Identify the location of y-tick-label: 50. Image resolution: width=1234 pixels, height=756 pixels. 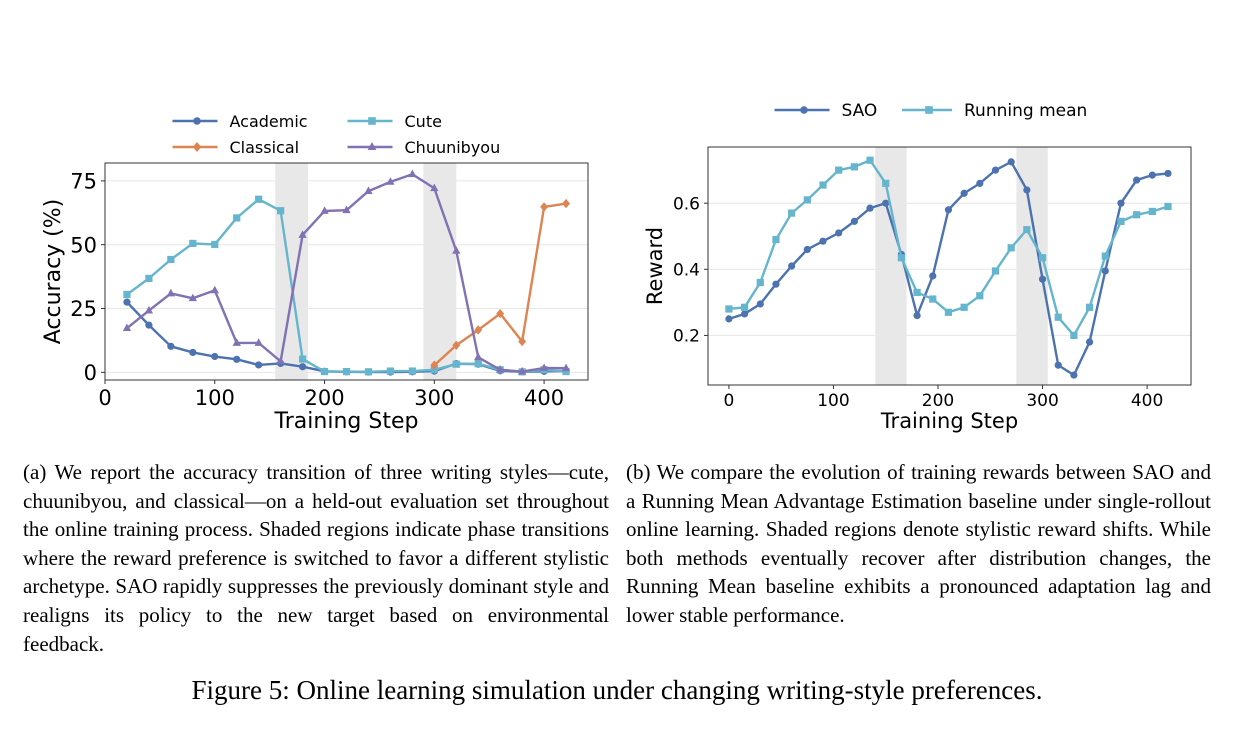
(83, 245).